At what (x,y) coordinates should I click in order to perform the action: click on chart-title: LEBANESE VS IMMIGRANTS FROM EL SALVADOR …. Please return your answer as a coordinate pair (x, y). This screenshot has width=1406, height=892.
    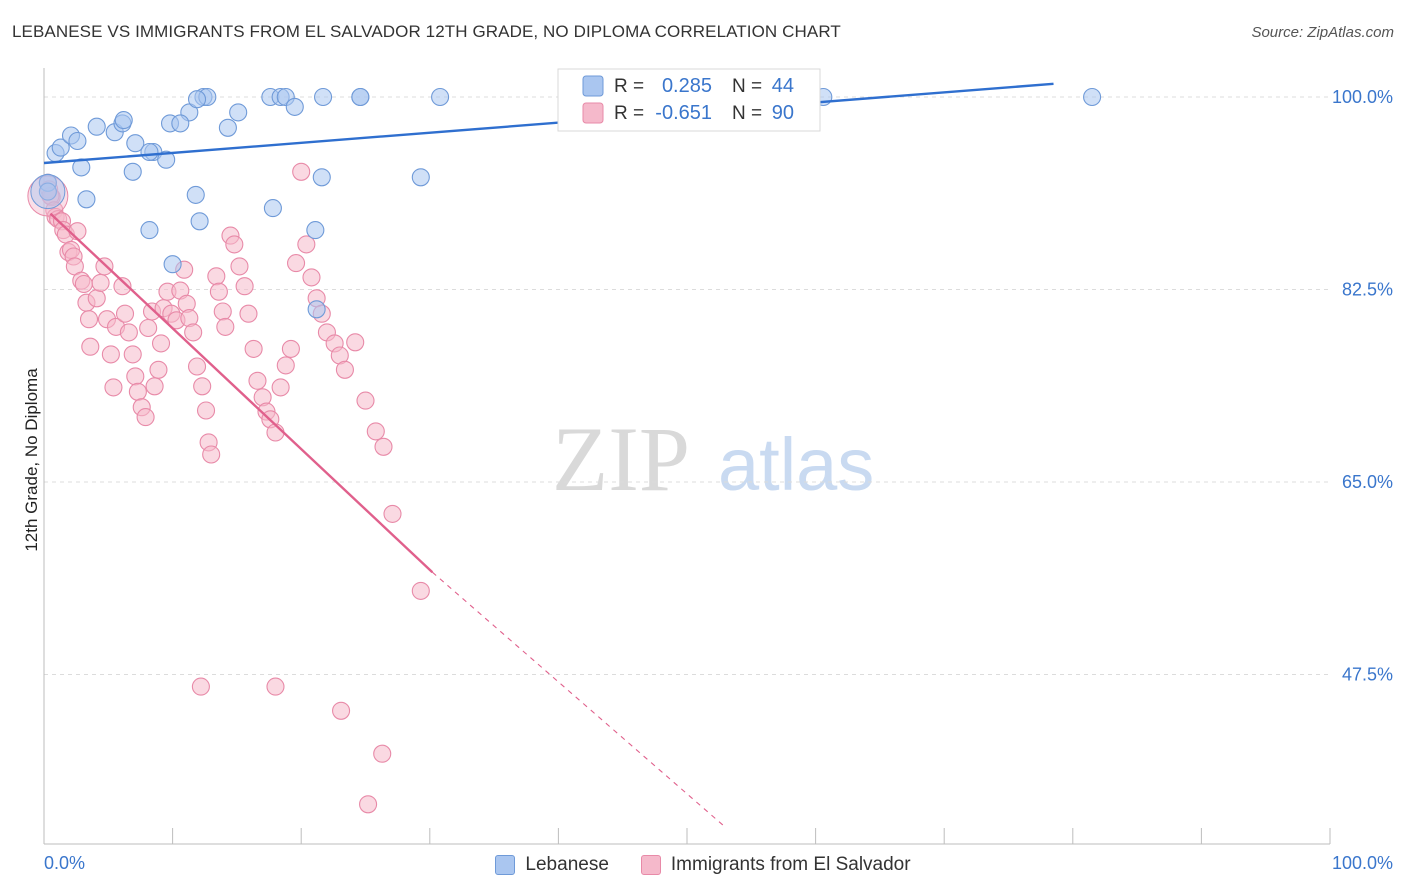
    Looking at the image, I should click on (426, 31).